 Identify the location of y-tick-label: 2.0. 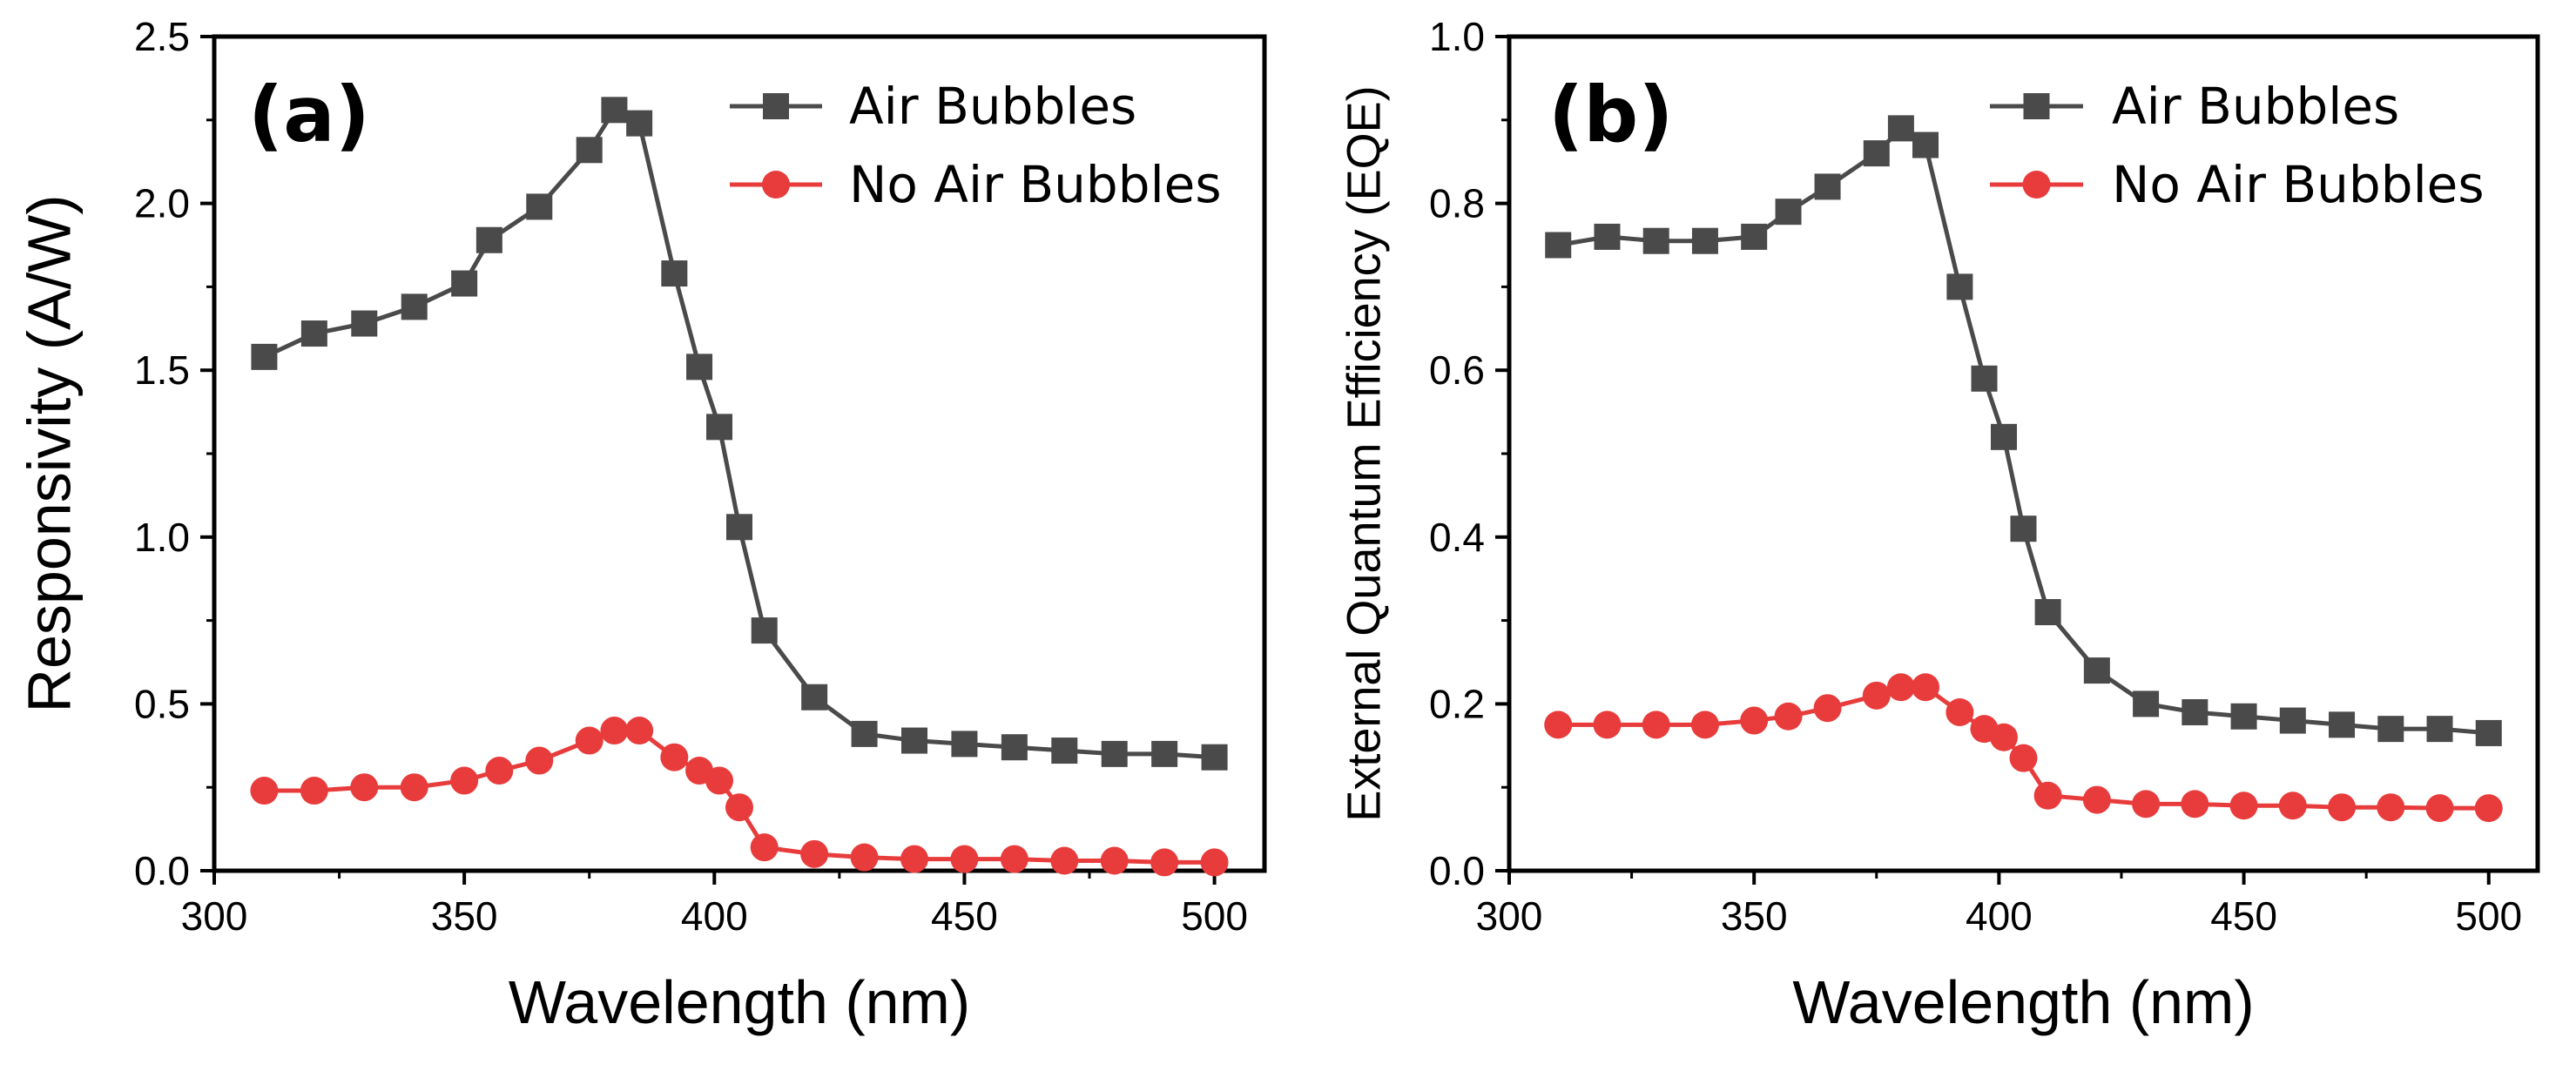
(162, 203).